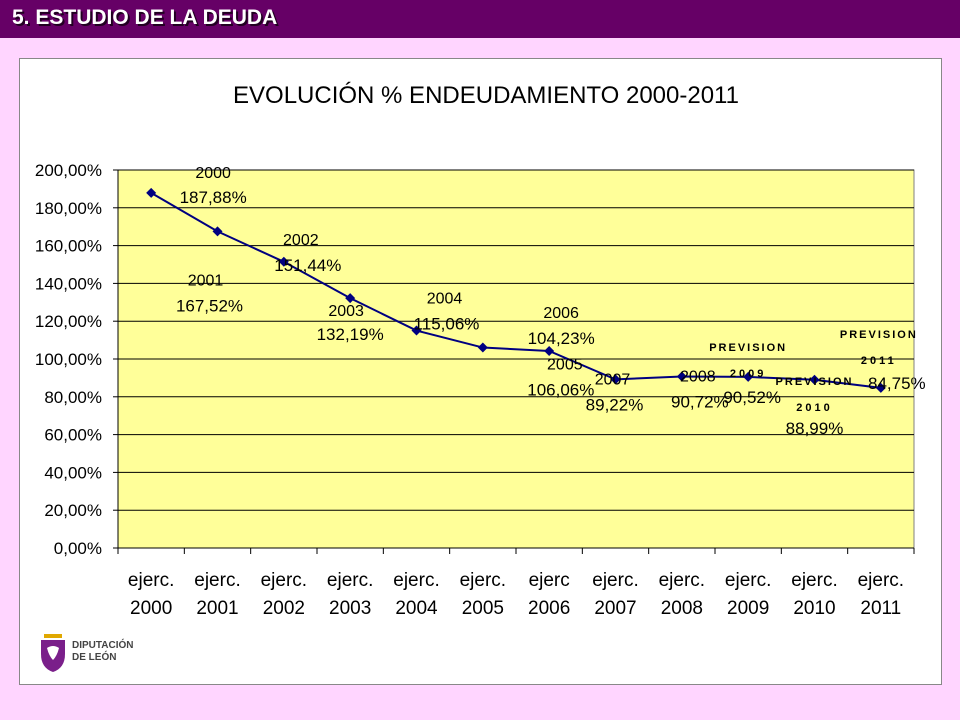  What do you see at coordinates (73, 435) in the screenshot?
I see `y-tick-label: 60,00%` at bounding box center [73, 435].